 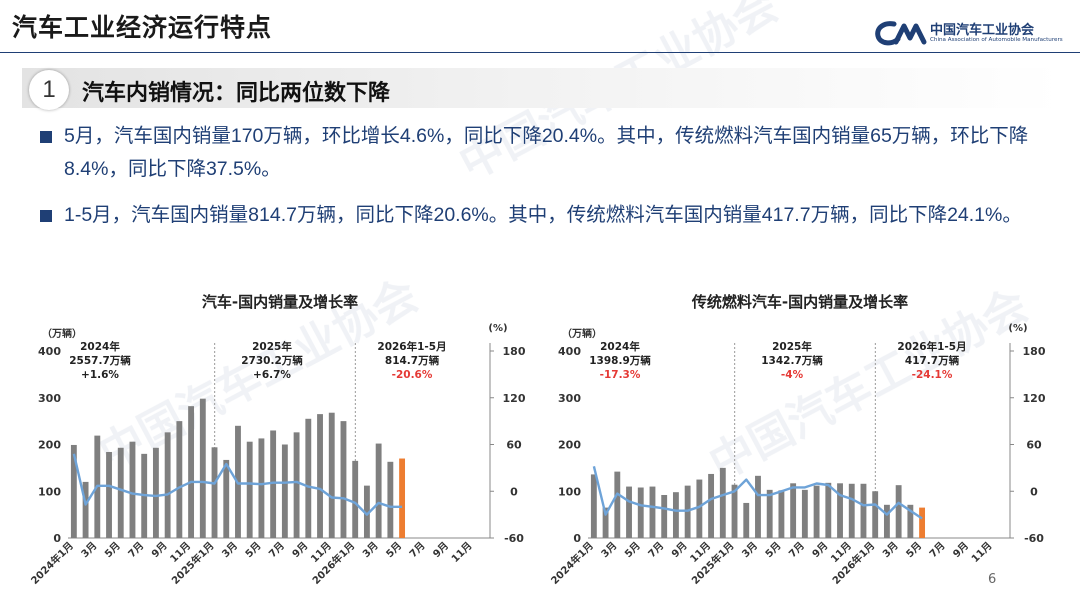 What do you see at coordinates (412, 360) in the screenshot?
I see `annotation-volume: 814.7万辆` at bounding box center [412, 360].